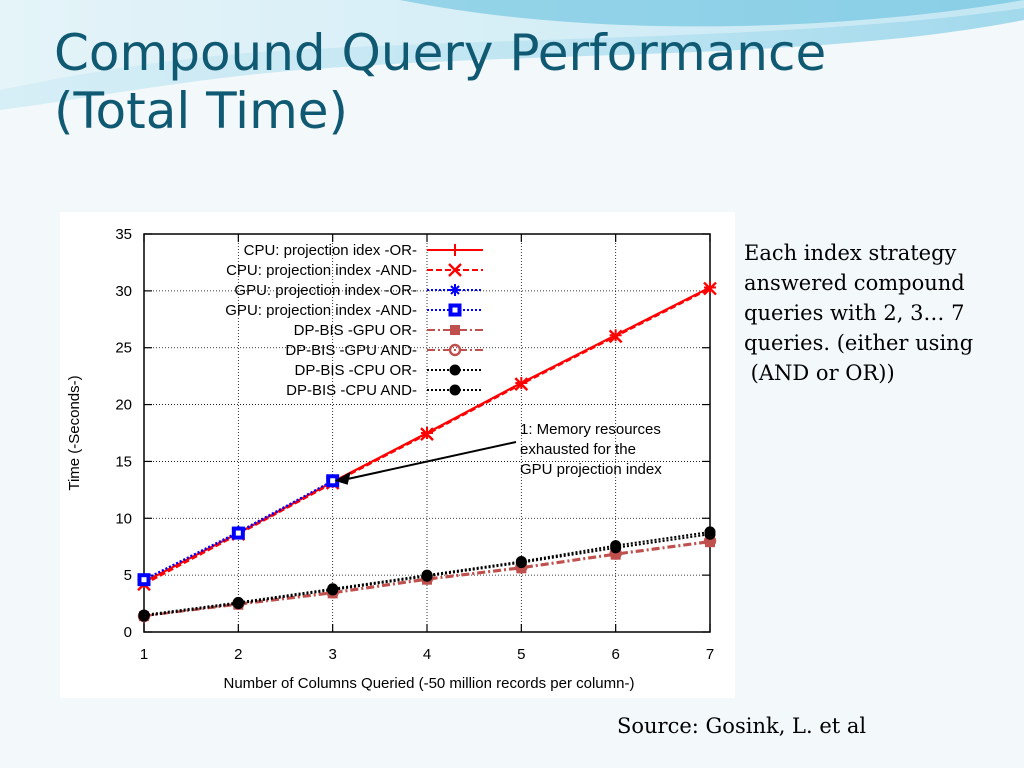  I want to click on note-line: Each index strategy, so click(850, 253).